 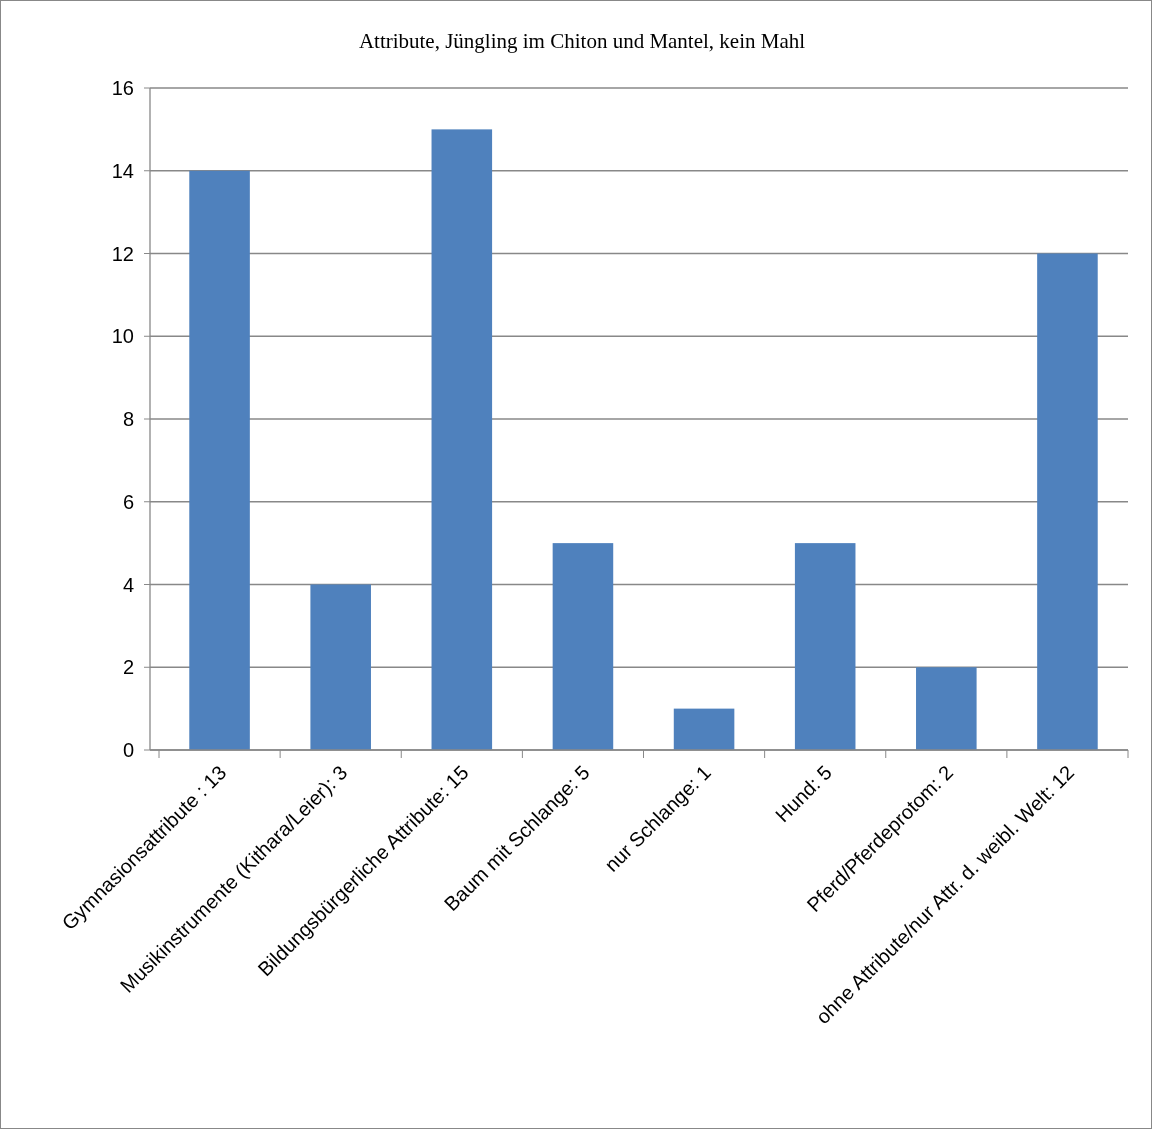 What do you see at coordinates (128, 419) in the screenshot?
I see `y-tick-label: 8` at bounding box center [128, 419].